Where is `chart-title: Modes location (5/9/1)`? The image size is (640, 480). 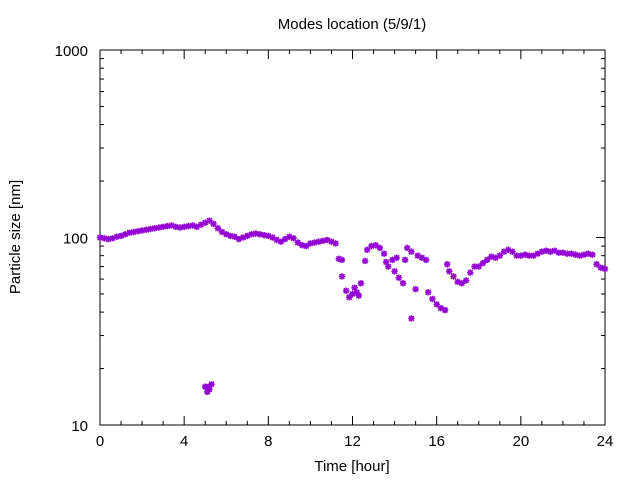
chart-title: Modes location (5/9/1) is located at coordinates (352, 24).